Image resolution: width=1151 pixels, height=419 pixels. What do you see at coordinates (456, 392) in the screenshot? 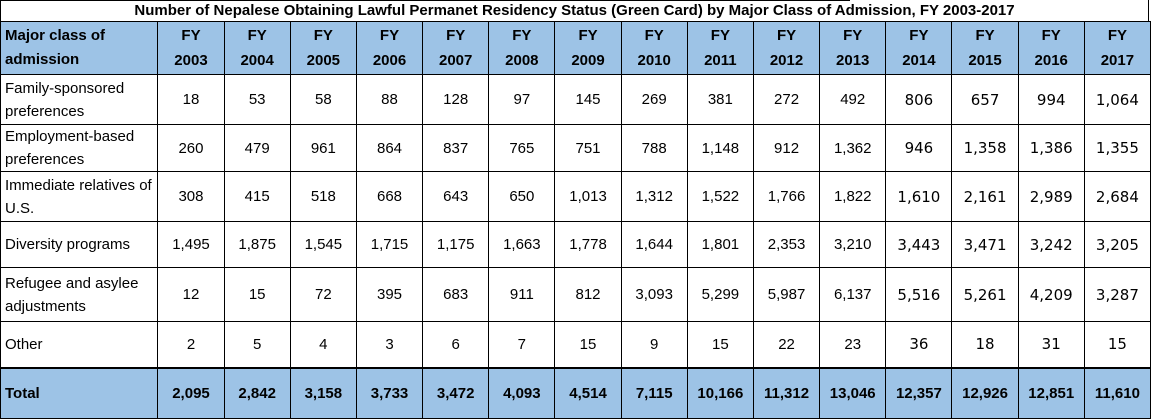
I see `total-cell: 3,472` at bounding box center [456, 392].